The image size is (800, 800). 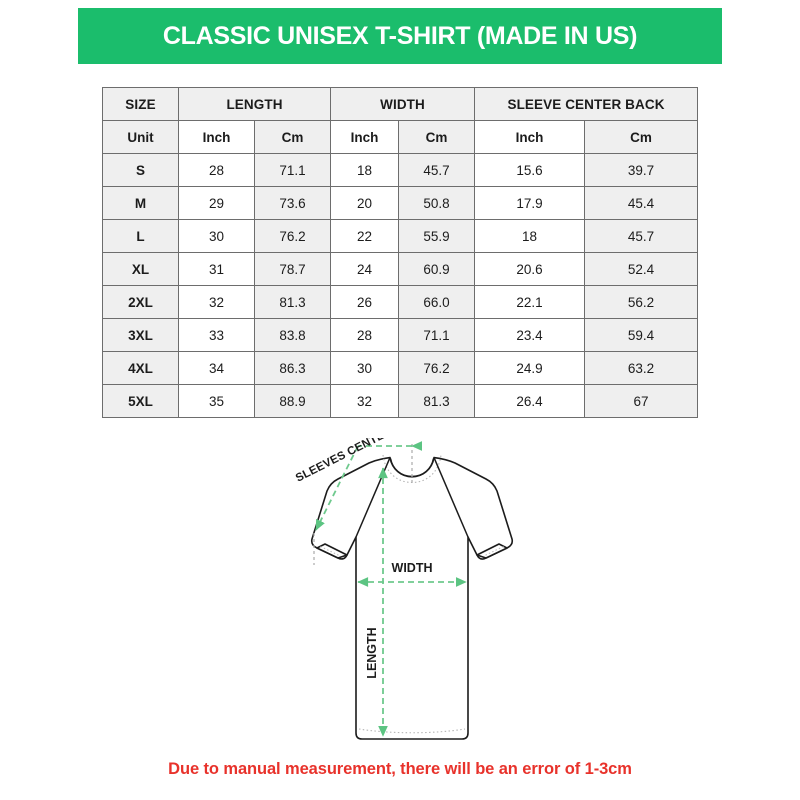 What do you see at coordinates (216, 203) in the screenshot?
I see `cell-length-in: 29` at bounding box center [216, 203].